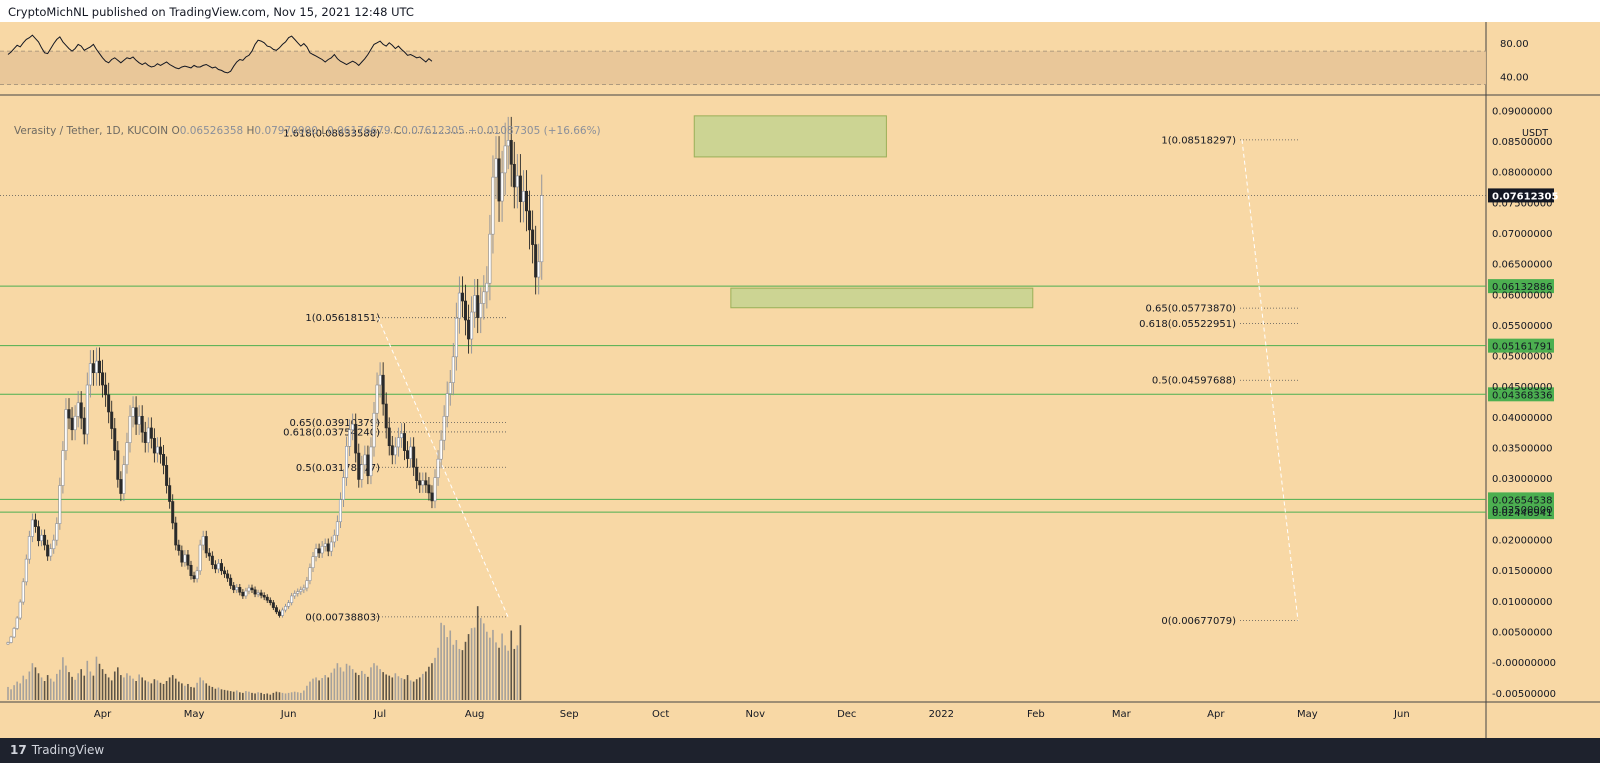  Describe the element at coordinates (1187, 324) in the screenshot. I see `fib-right-level-label: 0.618(0.05522951)` at that location.